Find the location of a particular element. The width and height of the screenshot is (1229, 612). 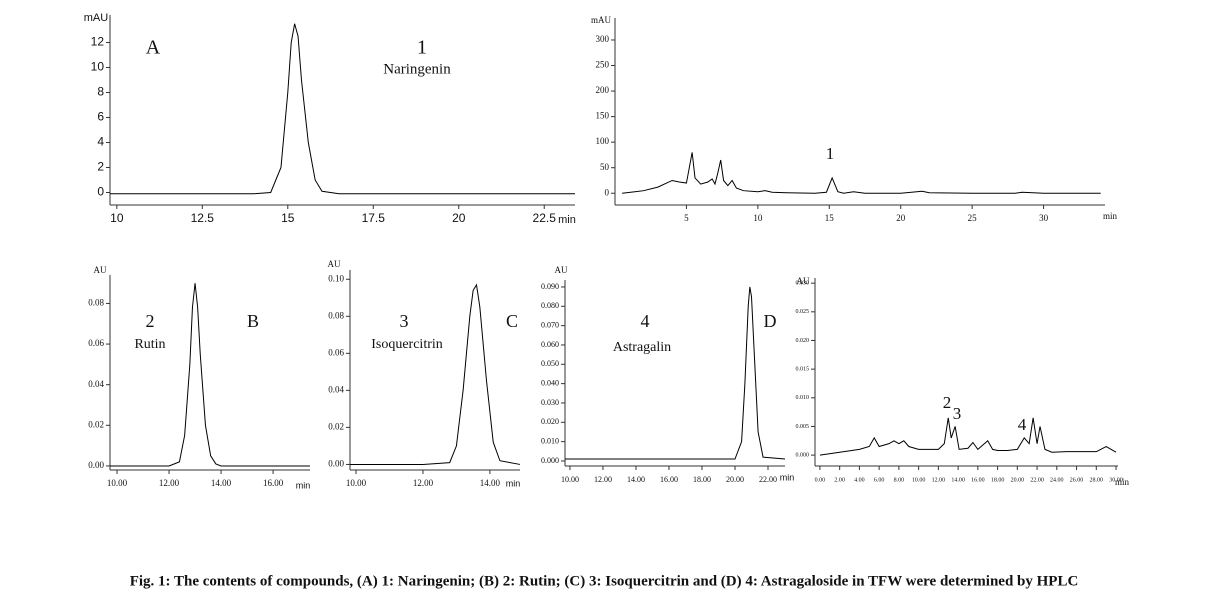

x-tick-label: 12.5 is located at coordinates (203, 218).